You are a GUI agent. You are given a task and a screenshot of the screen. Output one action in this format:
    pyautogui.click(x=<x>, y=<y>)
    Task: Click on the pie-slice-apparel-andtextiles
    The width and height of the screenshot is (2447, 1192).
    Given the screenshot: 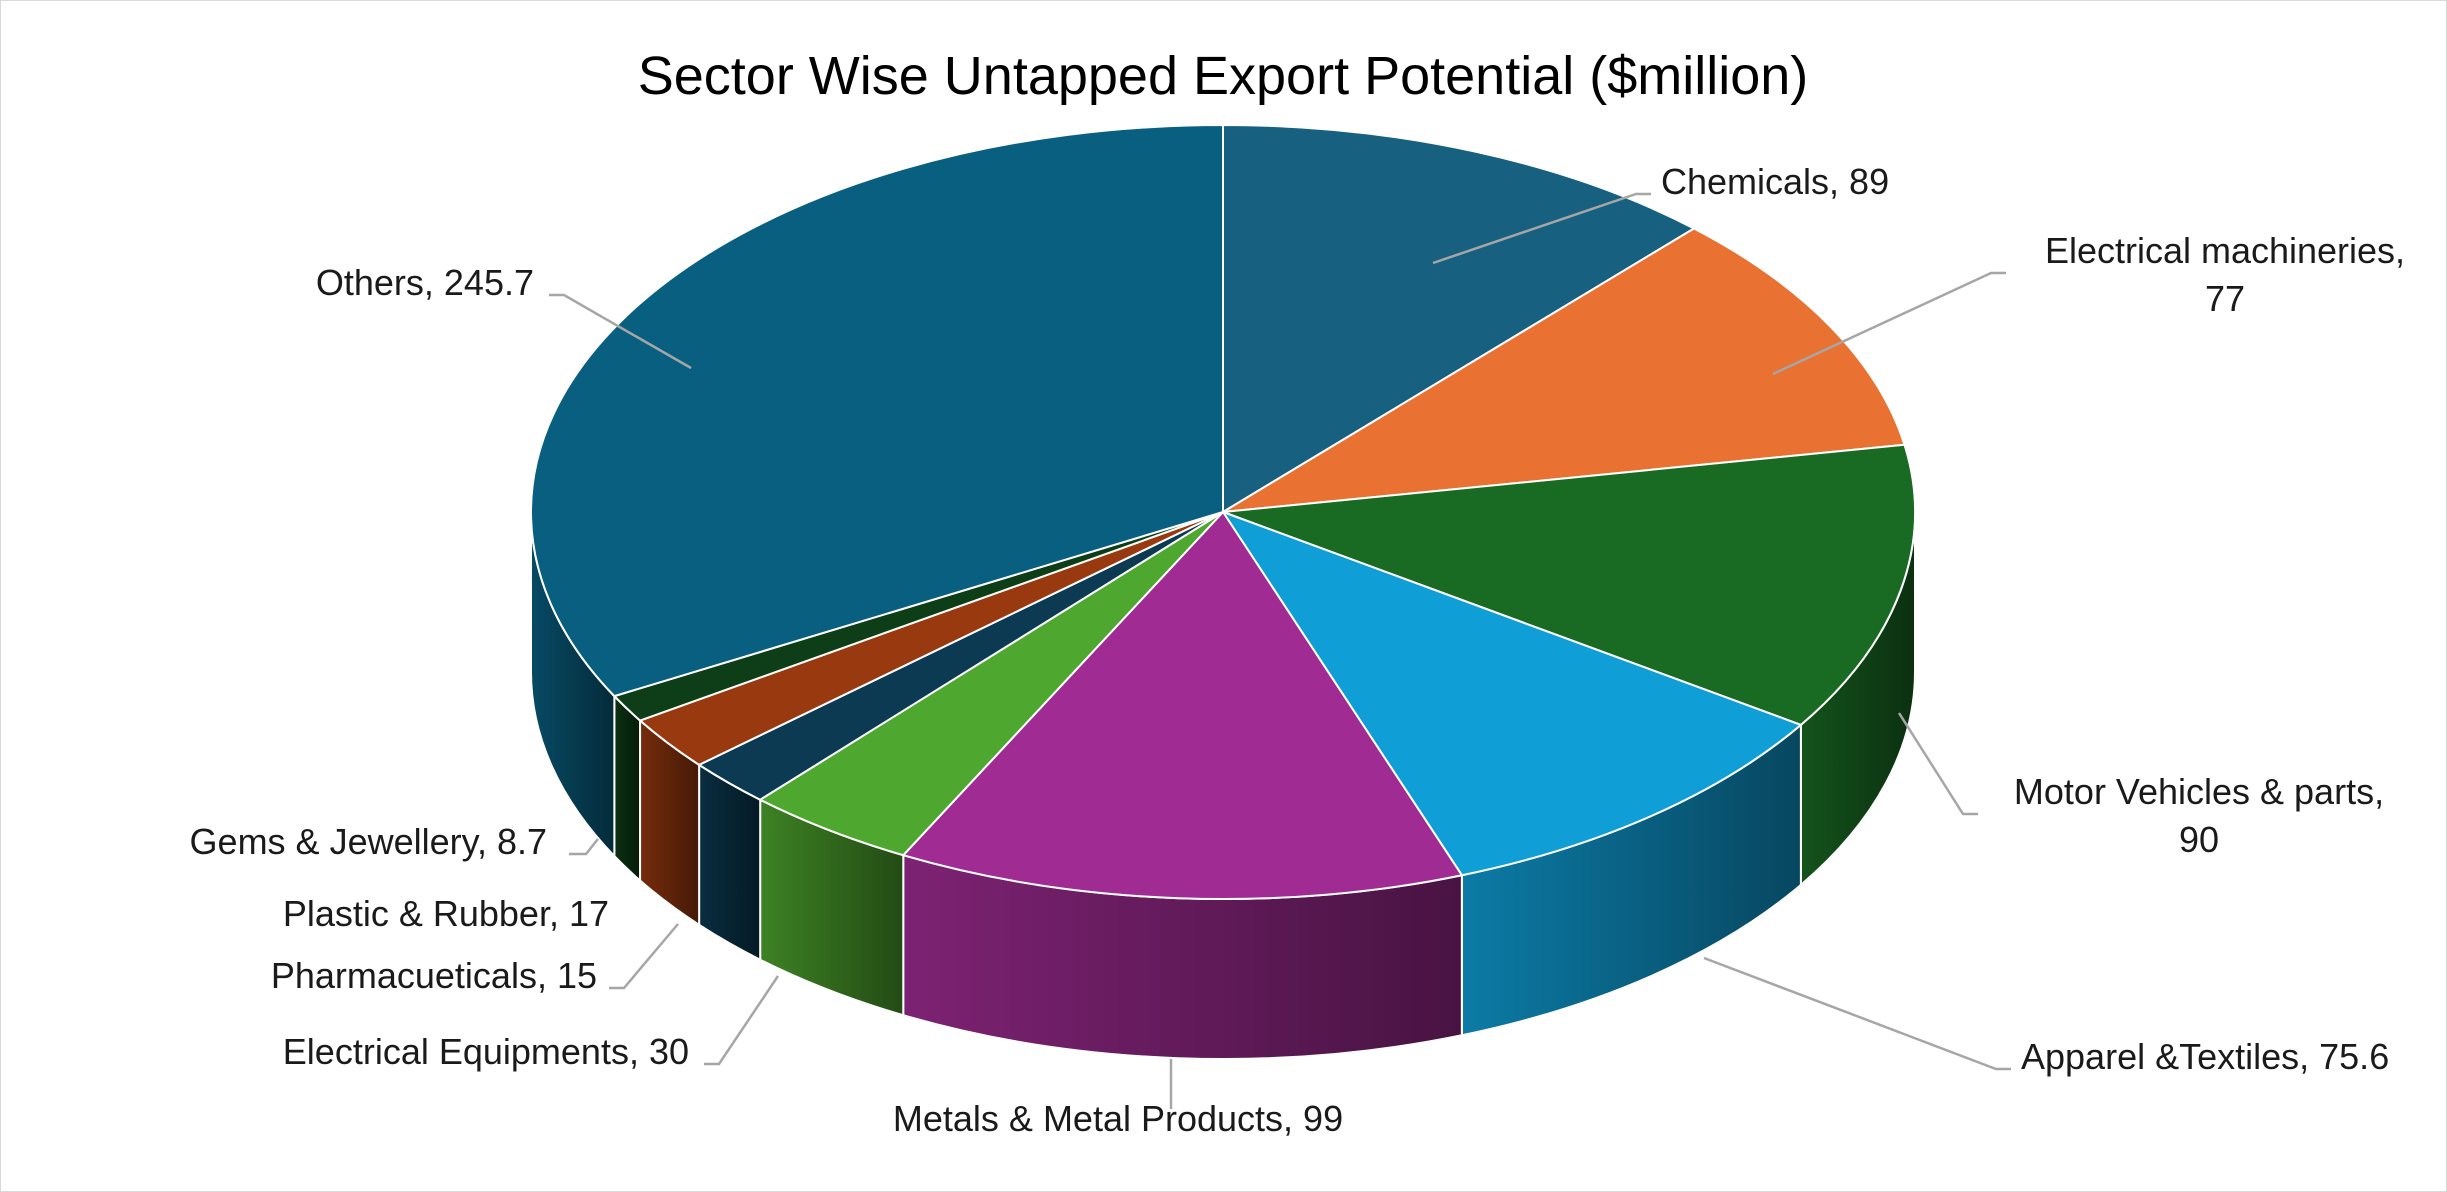 What is the action you would take?
    pyautogui.click(x=1512, y=694)
    